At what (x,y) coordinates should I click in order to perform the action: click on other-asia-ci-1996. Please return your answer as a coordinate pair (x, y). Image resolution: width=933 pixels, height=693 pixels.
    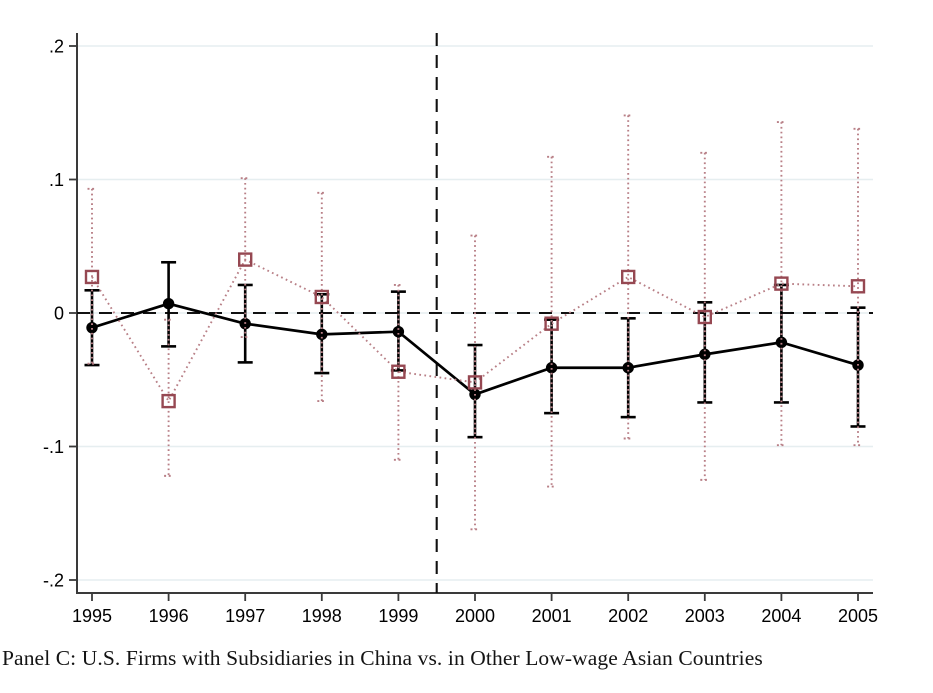
    Looking at the image, I should click on (169, 397).